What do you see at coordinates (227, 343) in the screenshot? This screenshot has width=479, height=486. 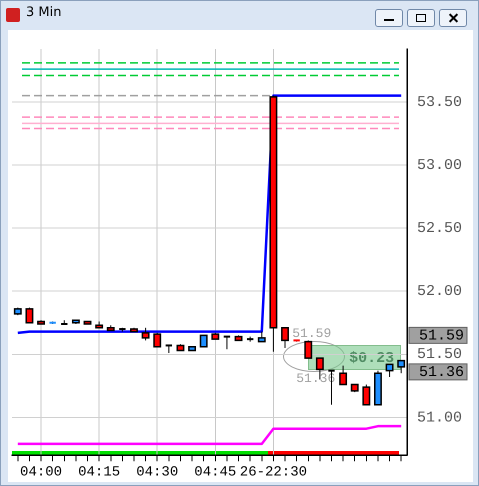 I see `candlestick` at bounding box center [227, 343].